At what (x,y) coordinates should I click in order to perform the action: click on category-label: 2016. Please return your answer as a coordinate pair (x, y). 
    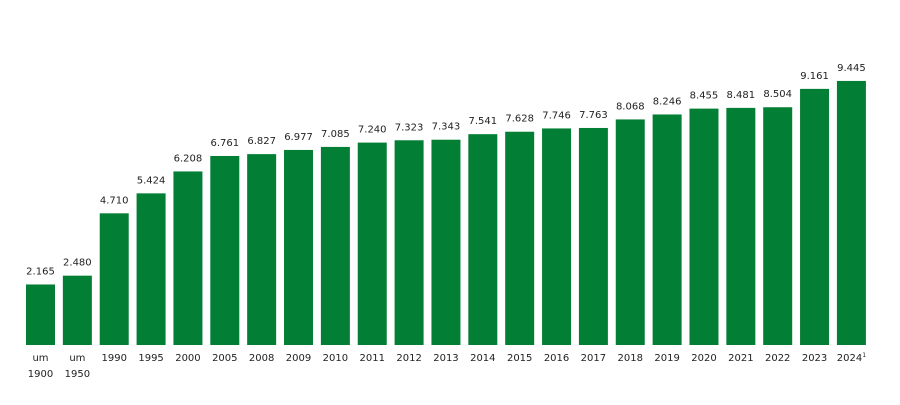
    Looking at the image, I should click on (556, 358).